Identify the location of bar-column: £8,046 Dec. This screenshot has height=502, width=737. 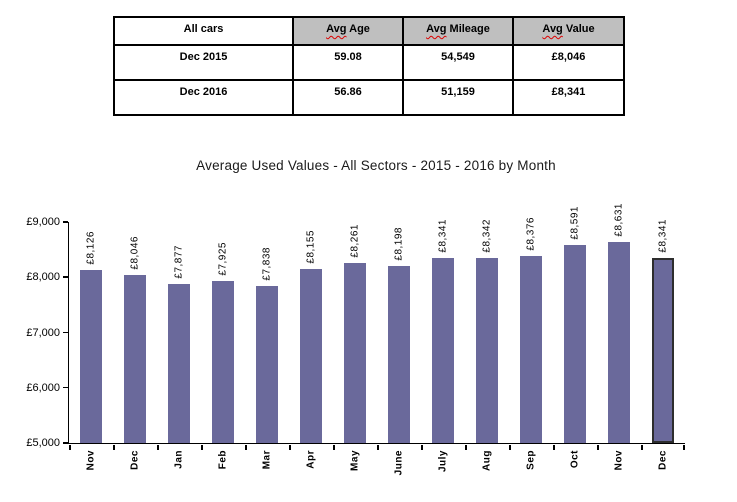
(135, 346).